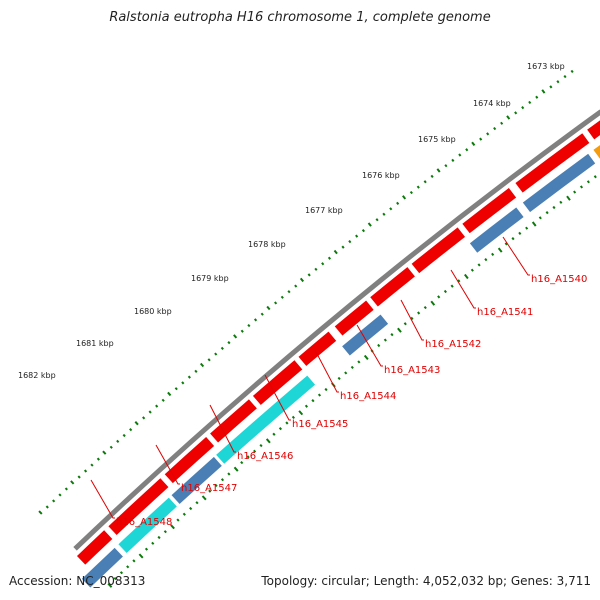 This screenshot has width=600, height=600. I want to click on gene-label-h16-a1546: h16_A1546, so click(265, 456).